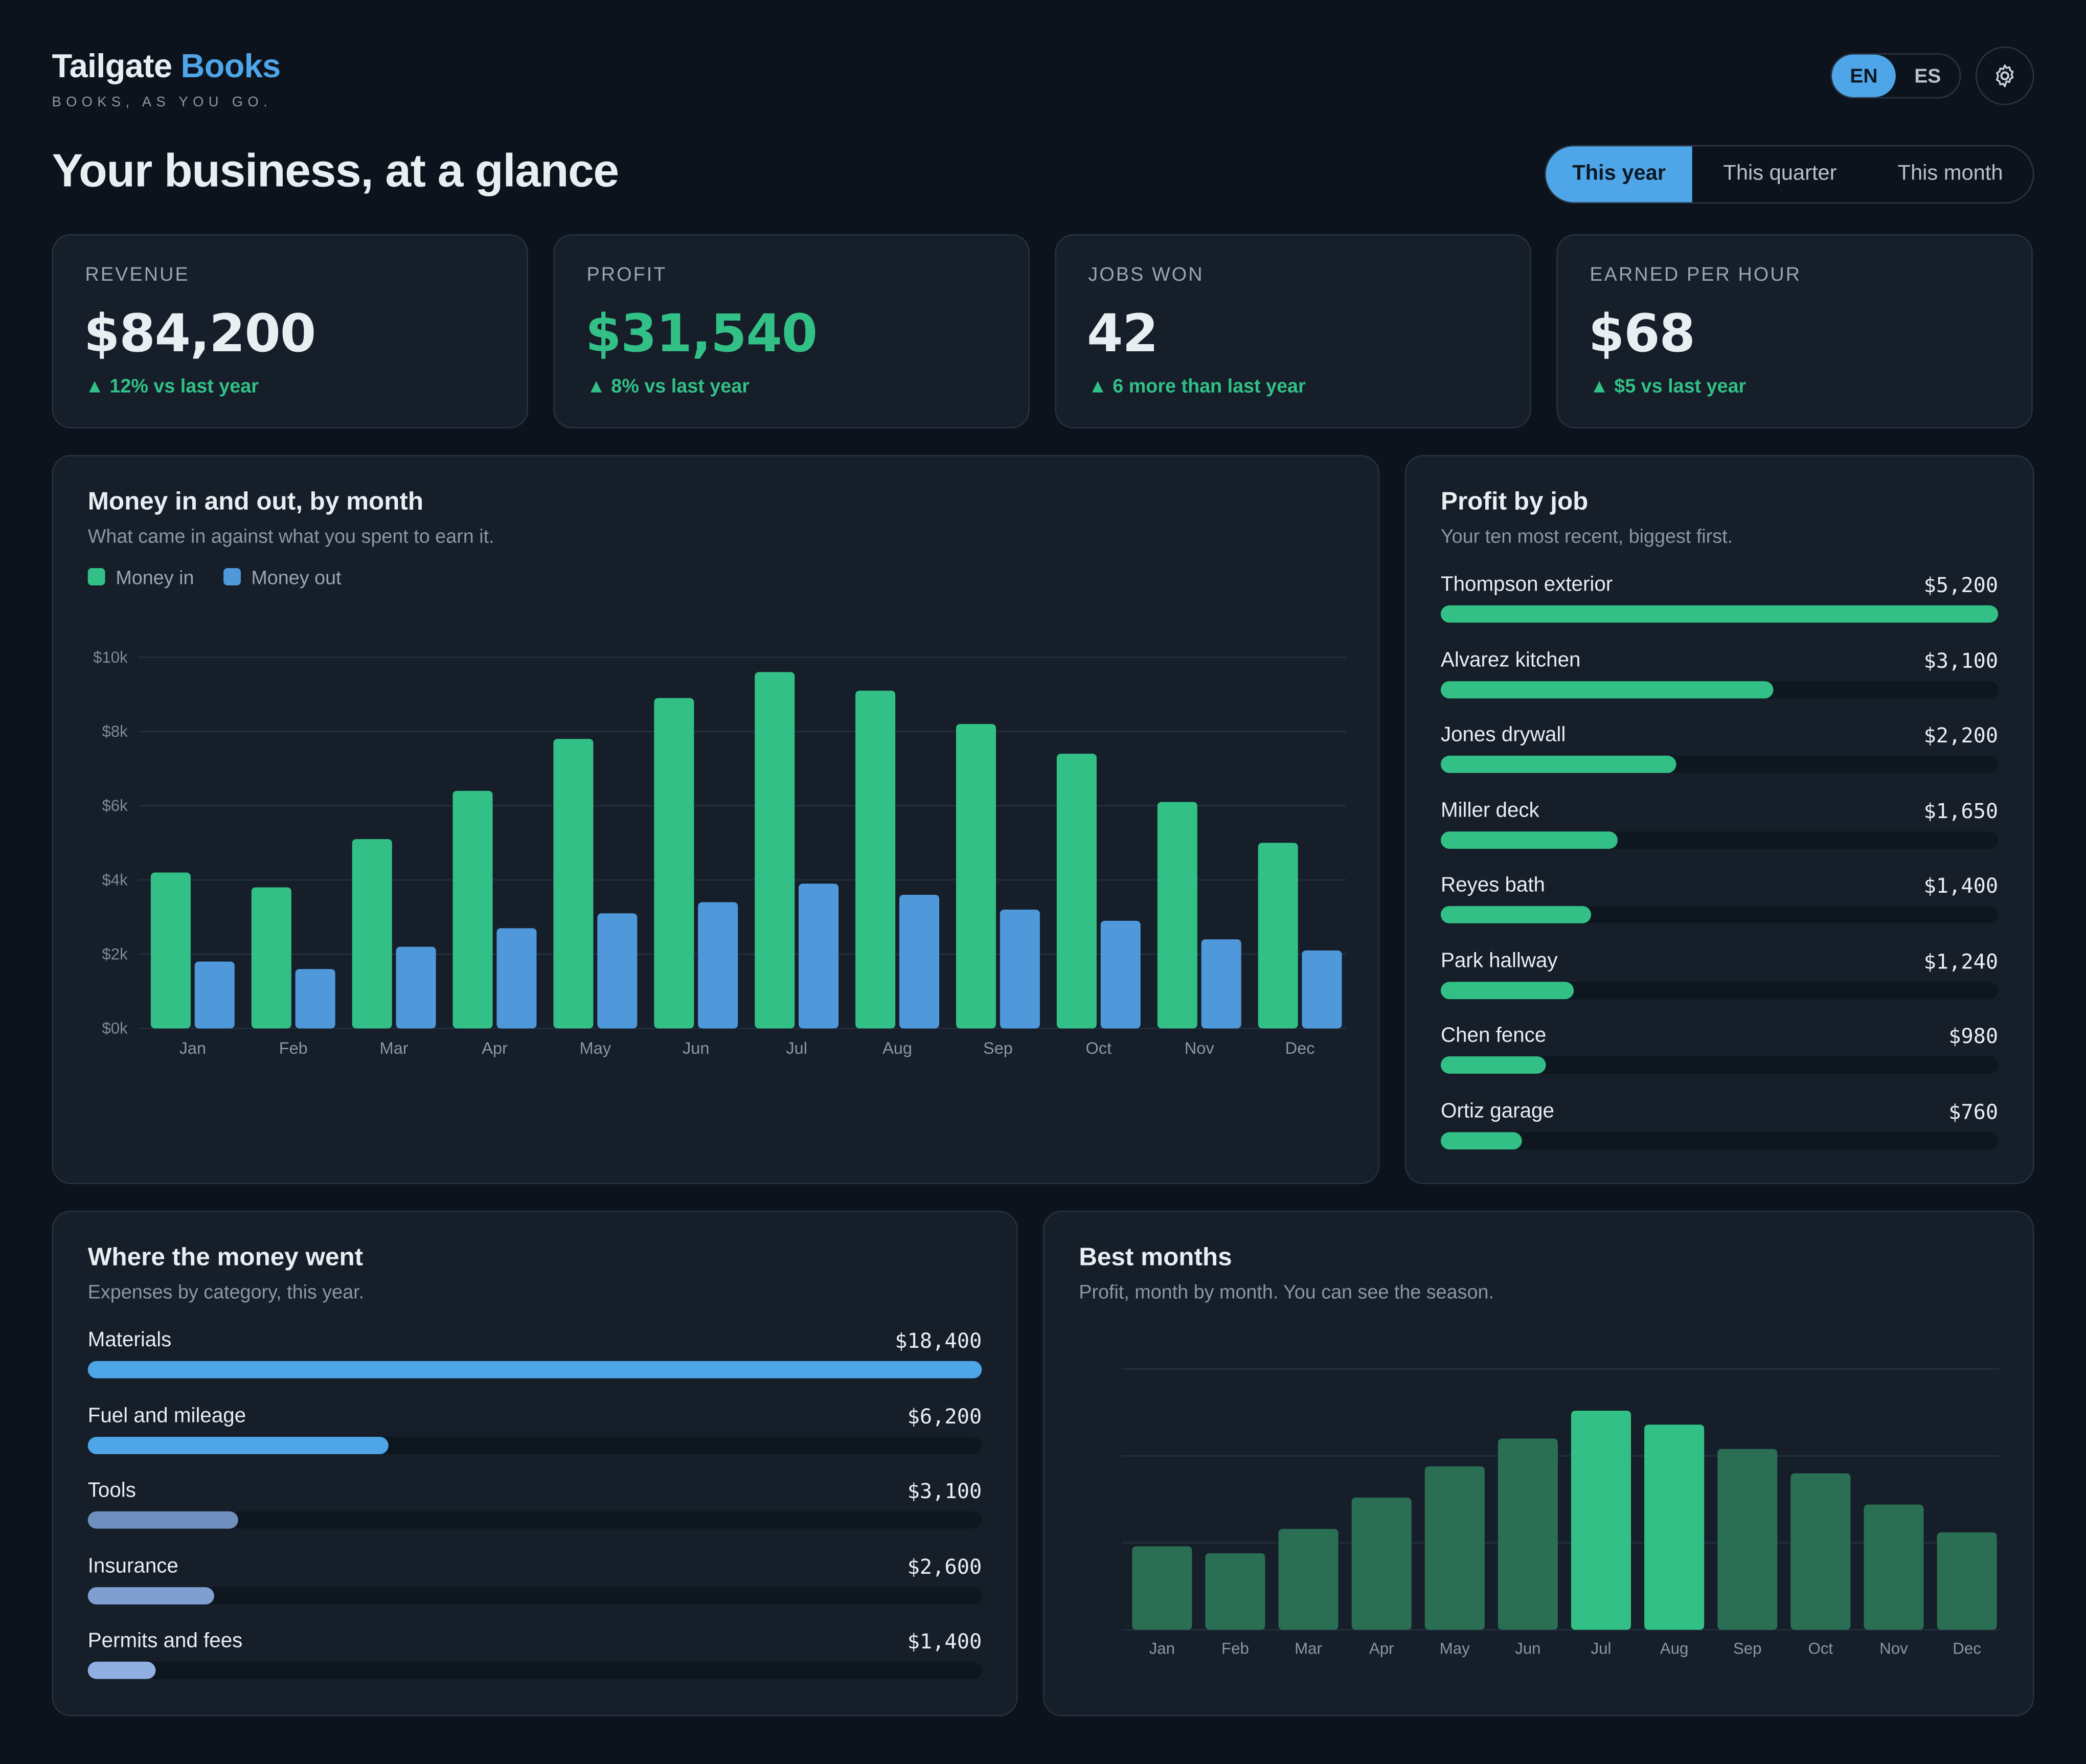  I want to click on panel-subtitle: Expenses by category, this year., so click(226, 1293).